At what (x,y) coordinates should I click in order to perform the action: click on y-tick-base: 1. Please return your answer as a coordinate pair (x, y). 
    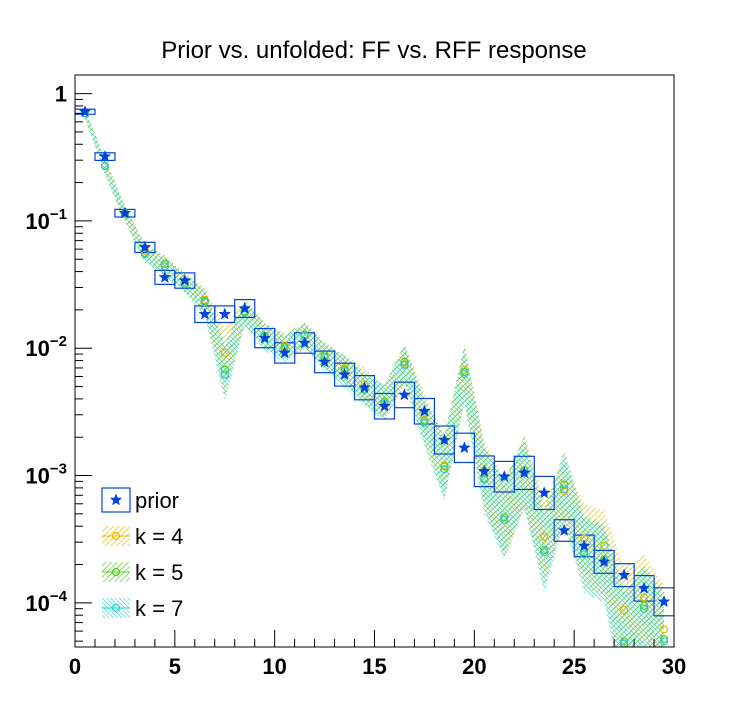
    Looking at the image, I should click on (61, 94).